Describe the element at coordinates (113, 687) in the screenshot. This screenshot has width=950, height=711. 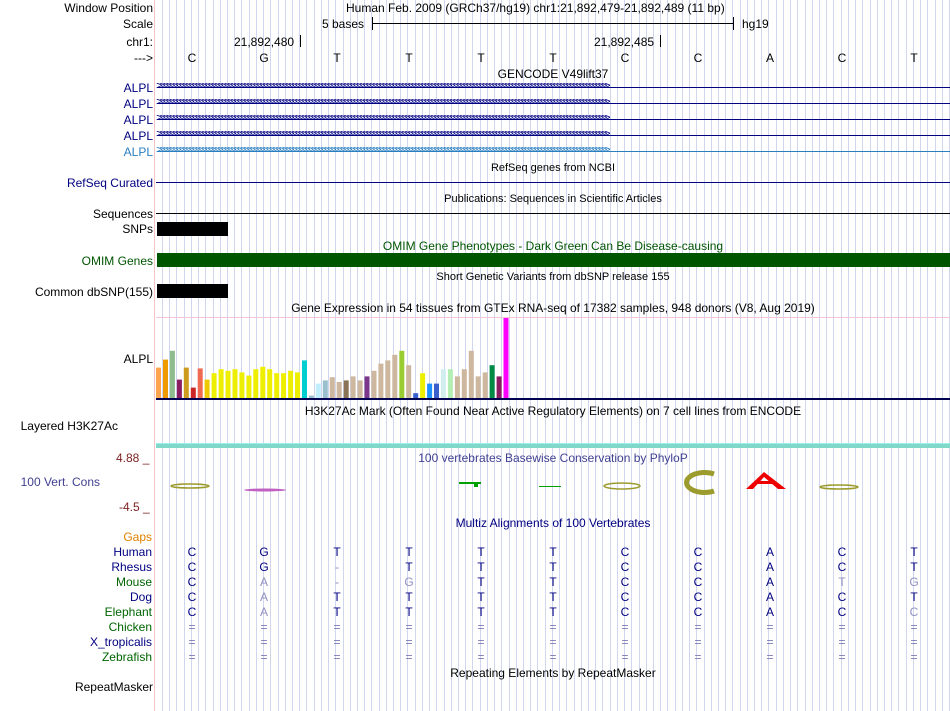
I see `repeatmasker-label: RepeatMasker` at that location.